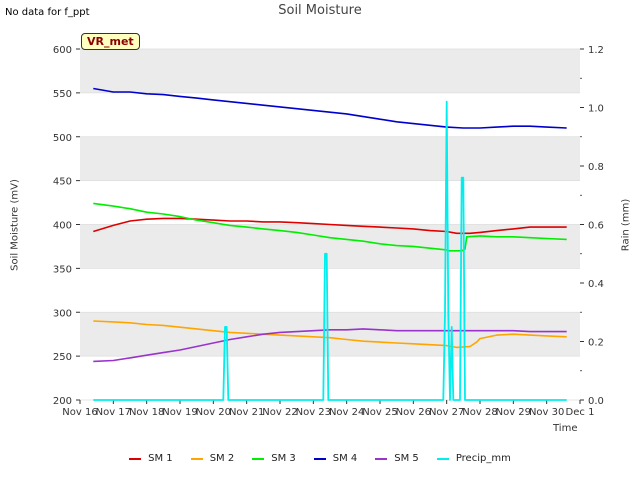  Describe the element at coordinates (62, 313) in the screenshot. I see `y-tick-label: 300` at that location.